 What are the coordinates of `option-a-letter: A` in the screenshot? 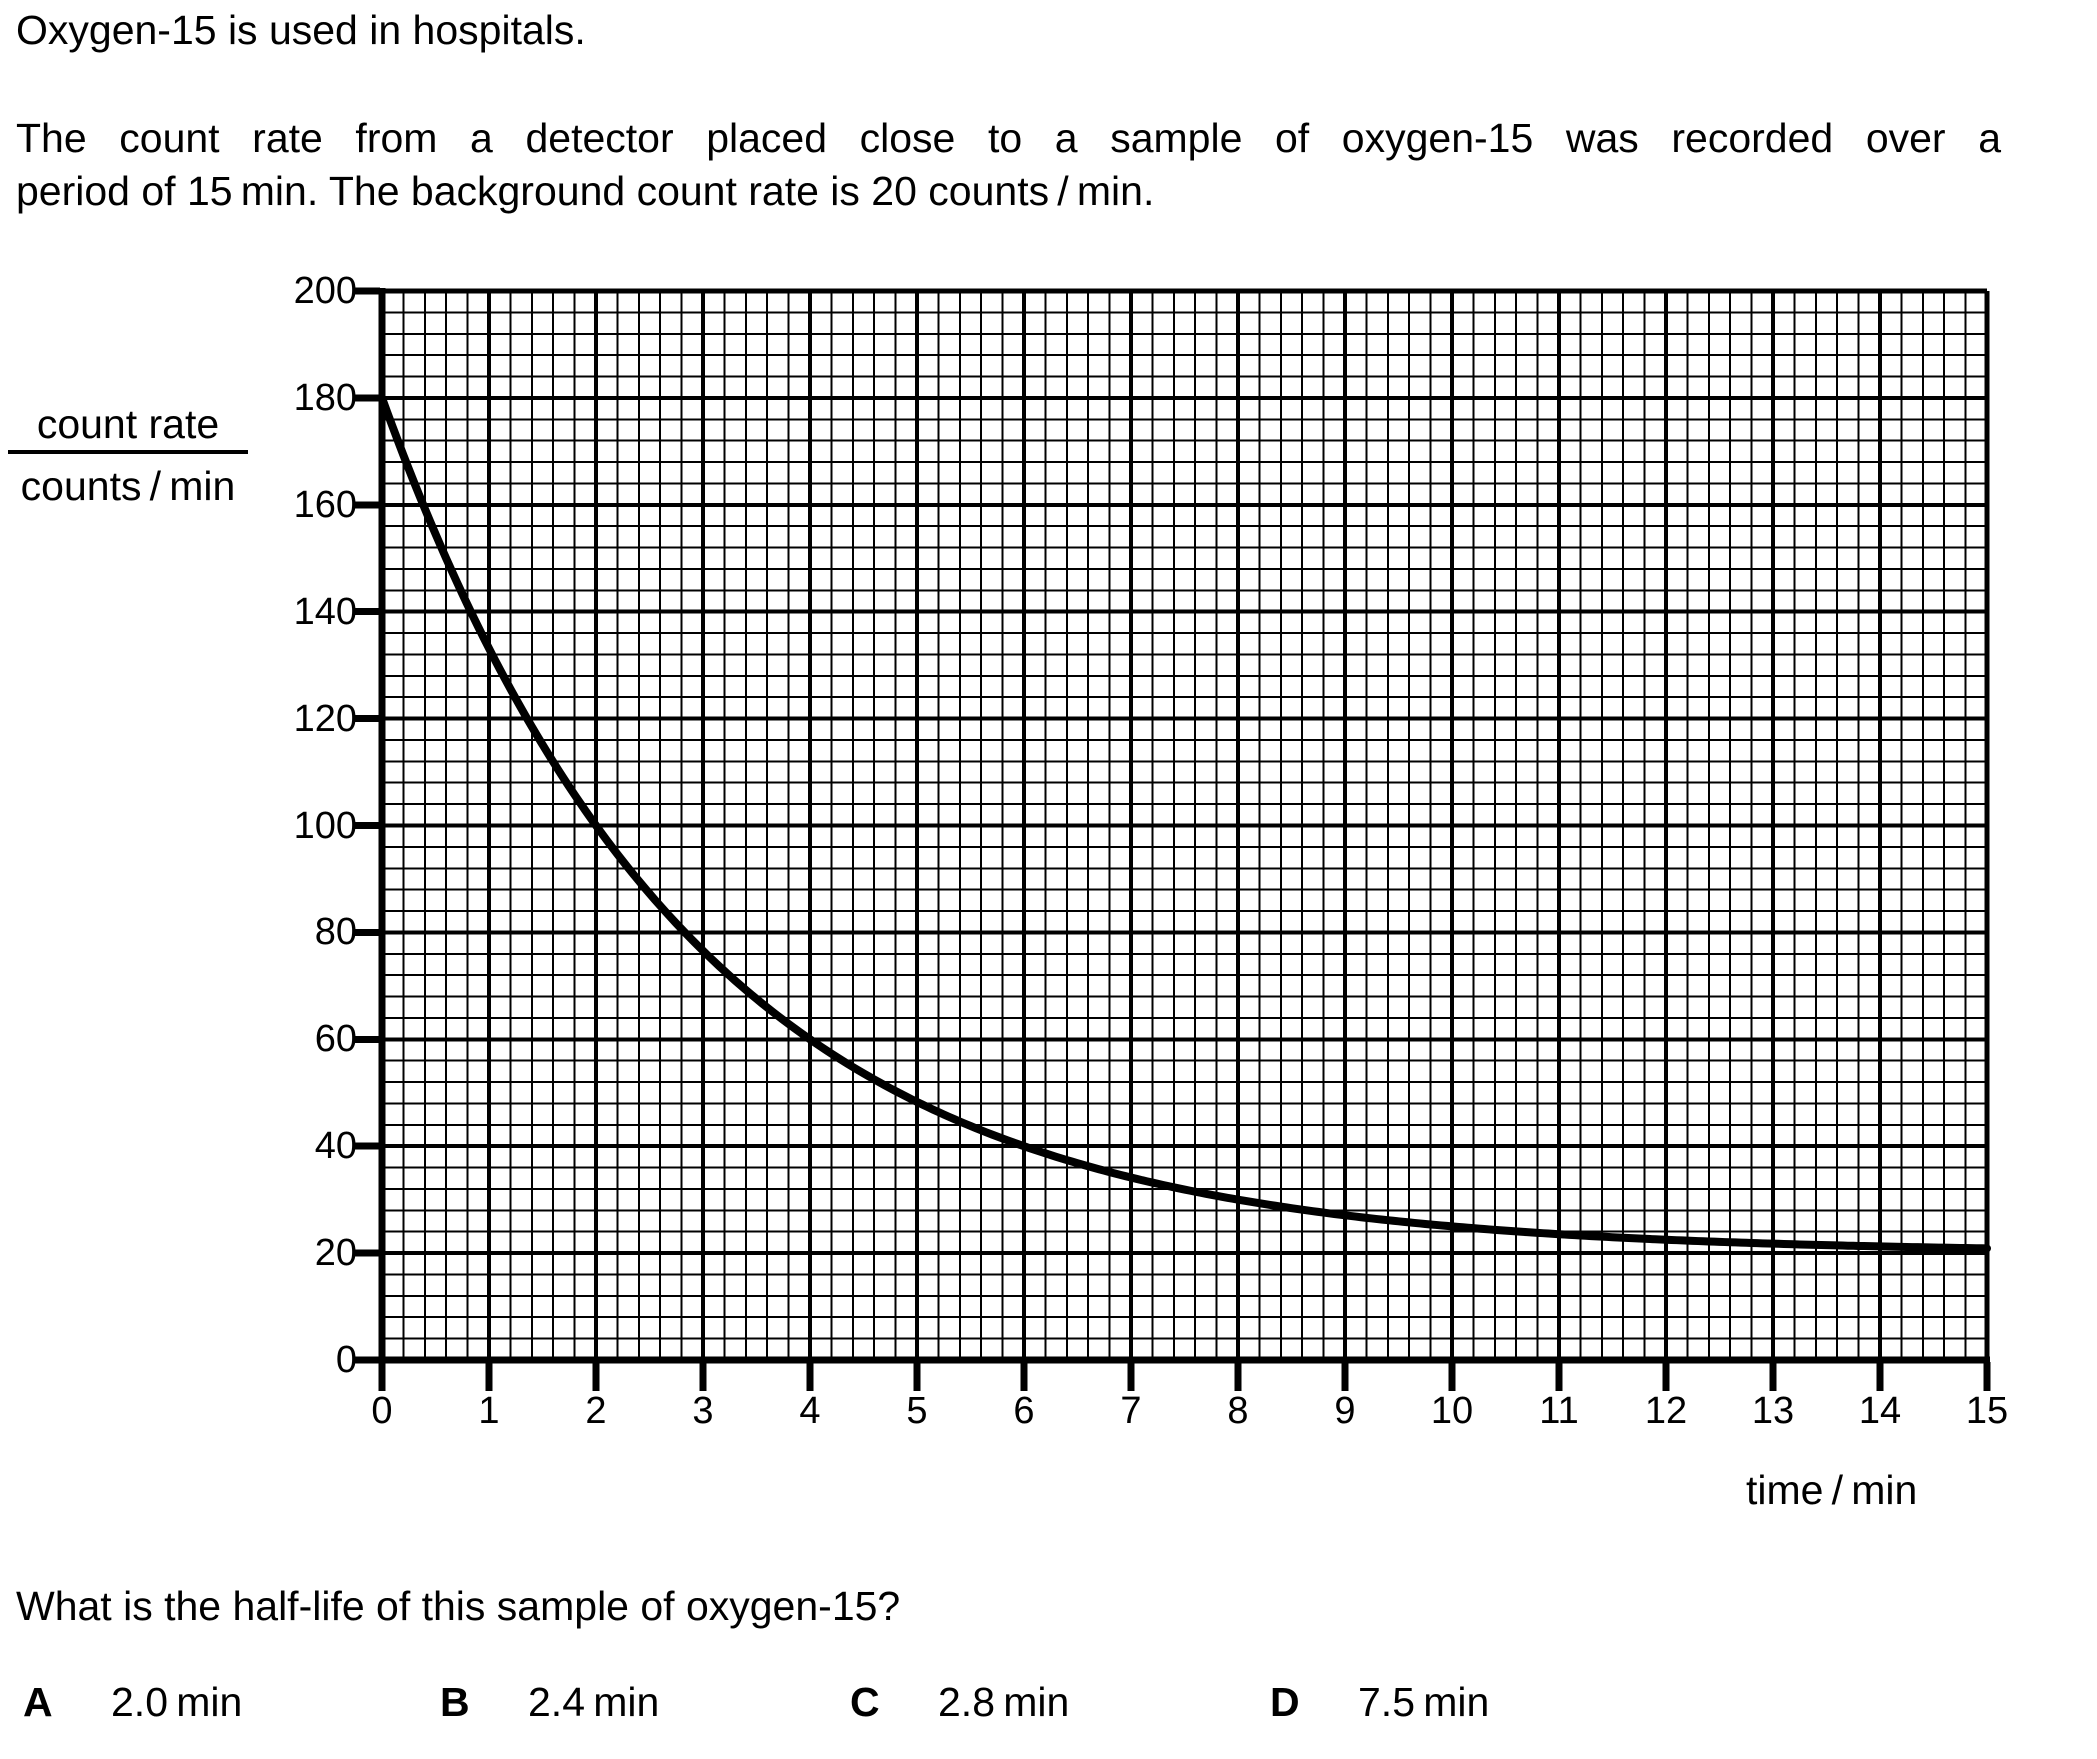 It's located at (38, 1702).